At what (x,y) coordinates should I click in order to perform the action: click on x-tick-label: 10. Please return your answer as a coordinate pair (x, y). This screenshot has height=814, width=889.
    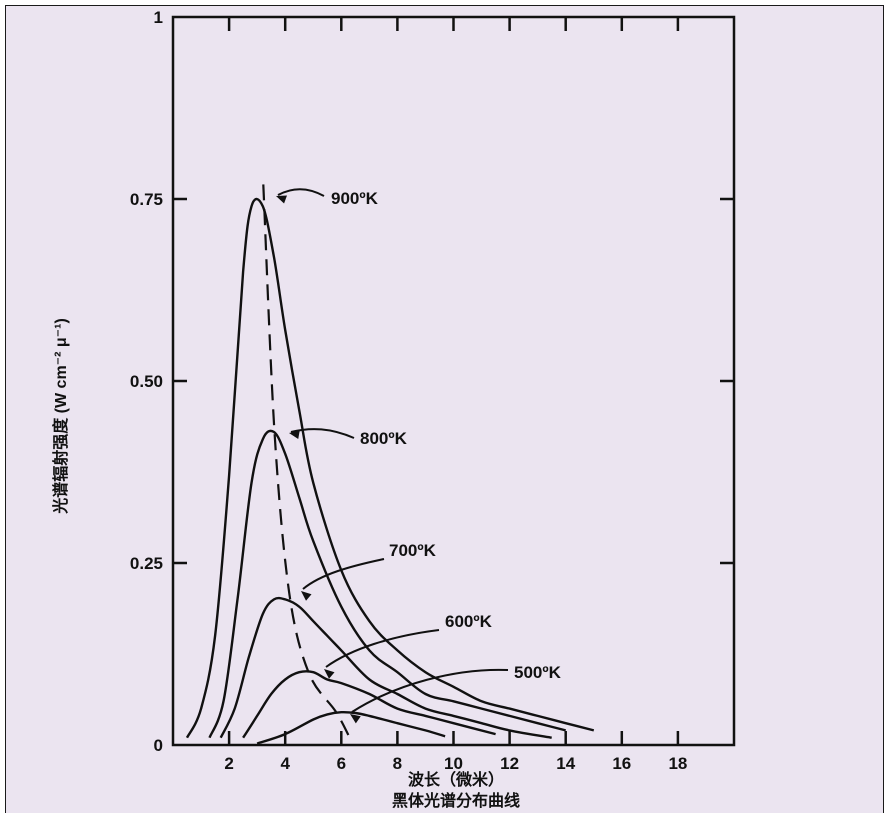
    Looking at the image, I should click on (453, 763).